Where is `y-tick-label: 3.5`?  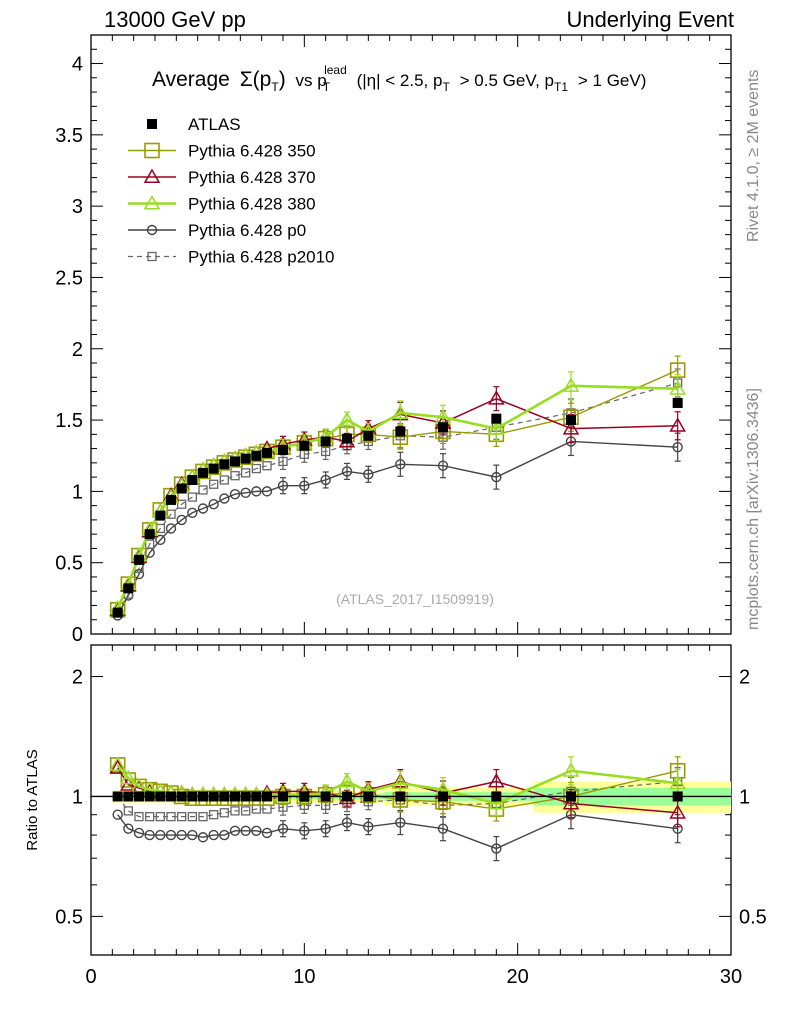 y-tick-label: 3.5 is located at coordinates (69, 136).